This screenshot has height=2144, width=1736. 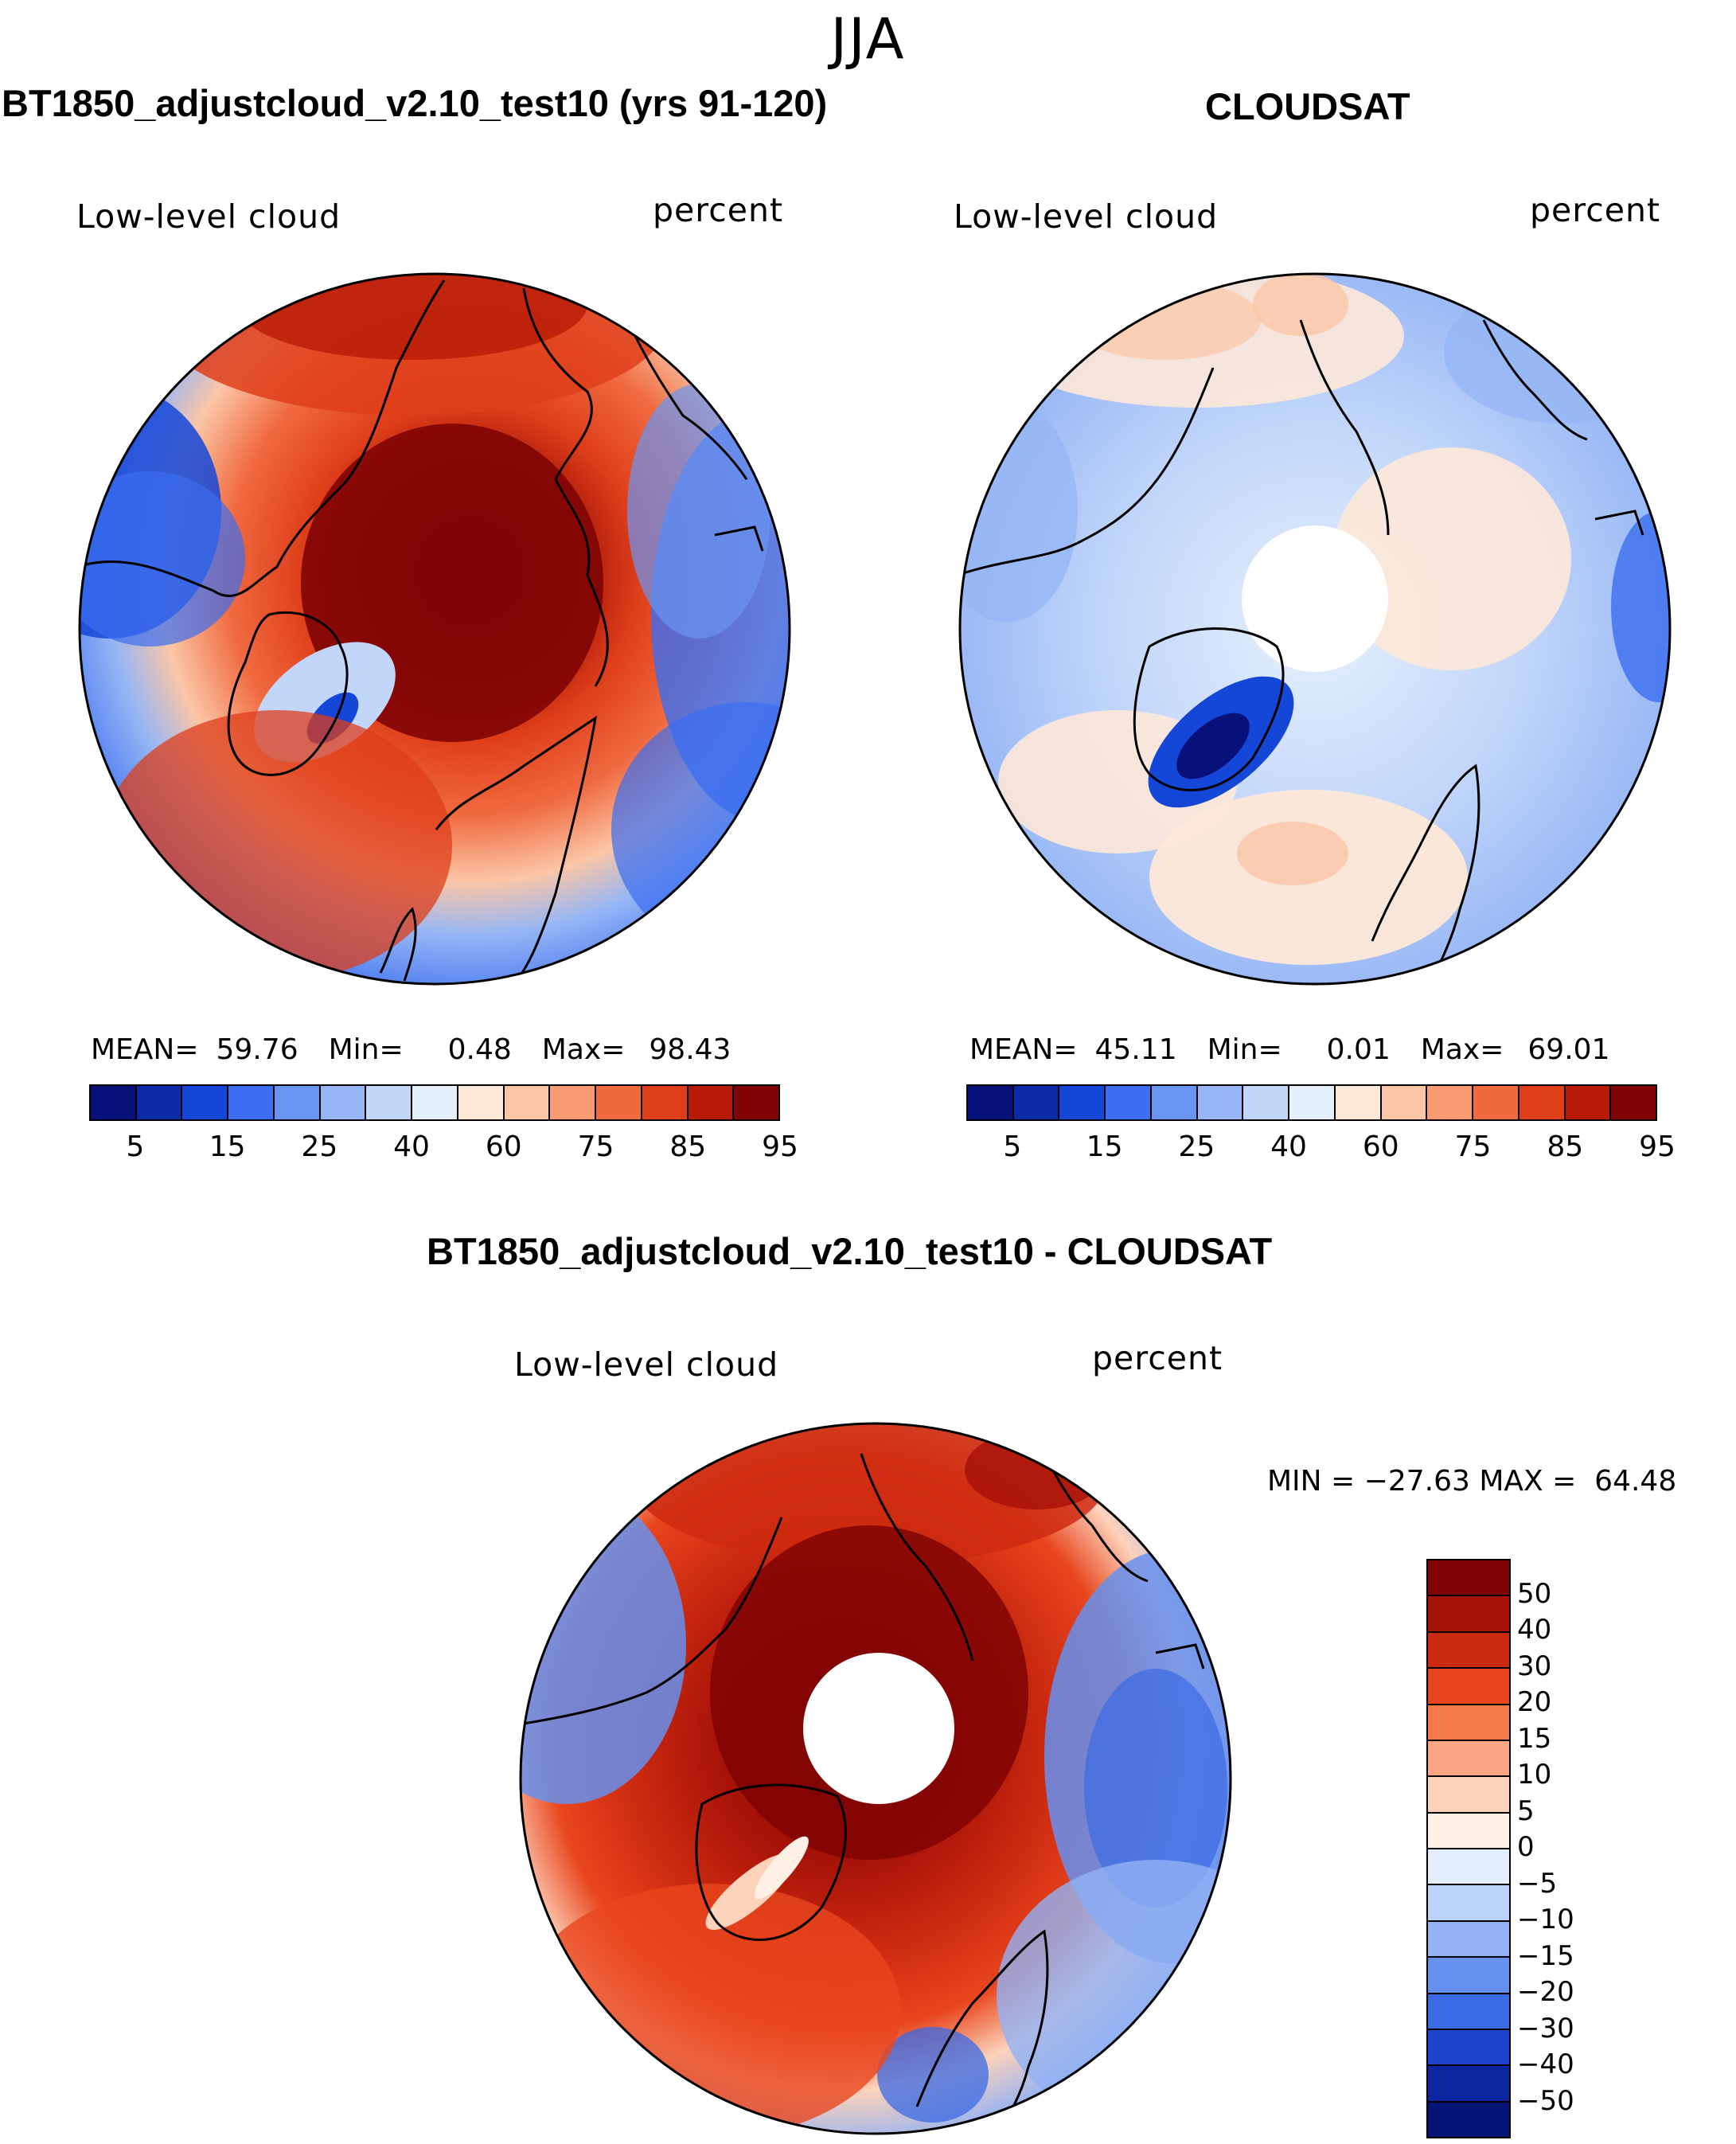 What do you see at coordinates (479, 1049) in the screenshot?
I see `model-min-value: 0.48` at bounding box center [479, 1049].